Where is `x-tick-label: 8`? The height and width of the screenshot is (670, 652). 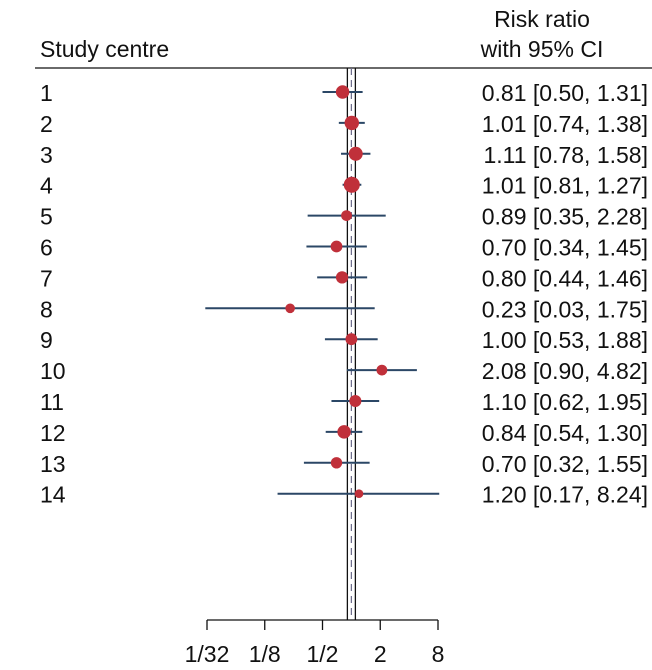
x-tick-label: 8 is located at coordinates (438, 654).